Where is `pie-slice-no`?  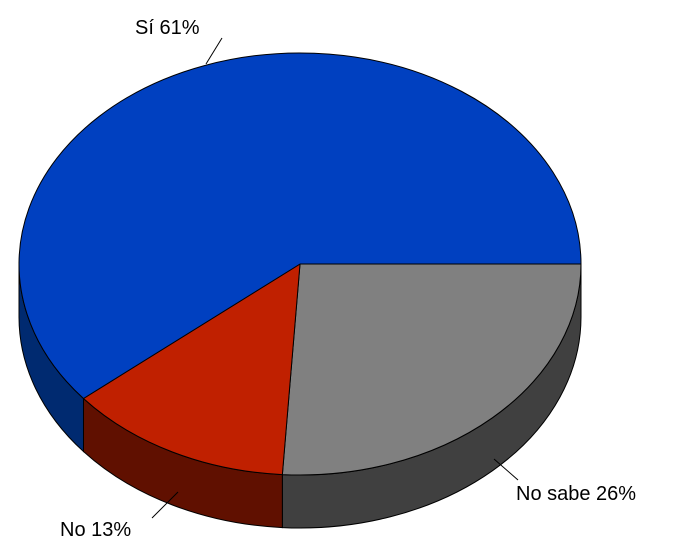
pie-slice-no is located at coordinates (191, 369).